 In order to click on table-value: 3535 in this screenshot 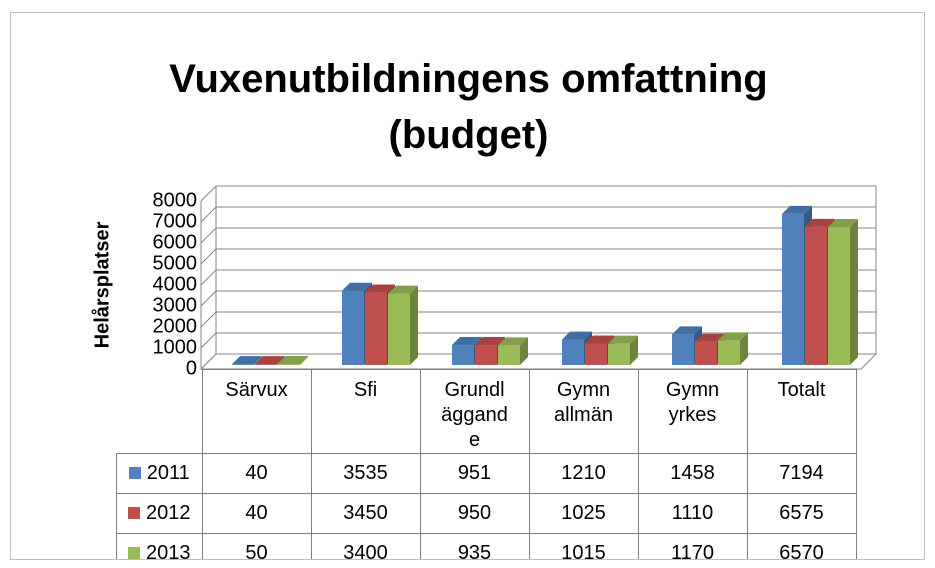, I will do `click(365, 473)`.